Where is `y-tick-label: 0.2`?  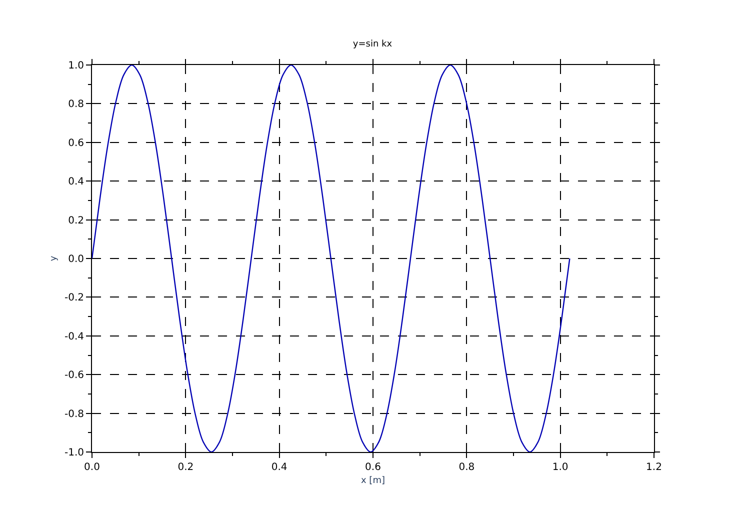
y-tick-label: 0.2 is located at coordinates (76, 220).